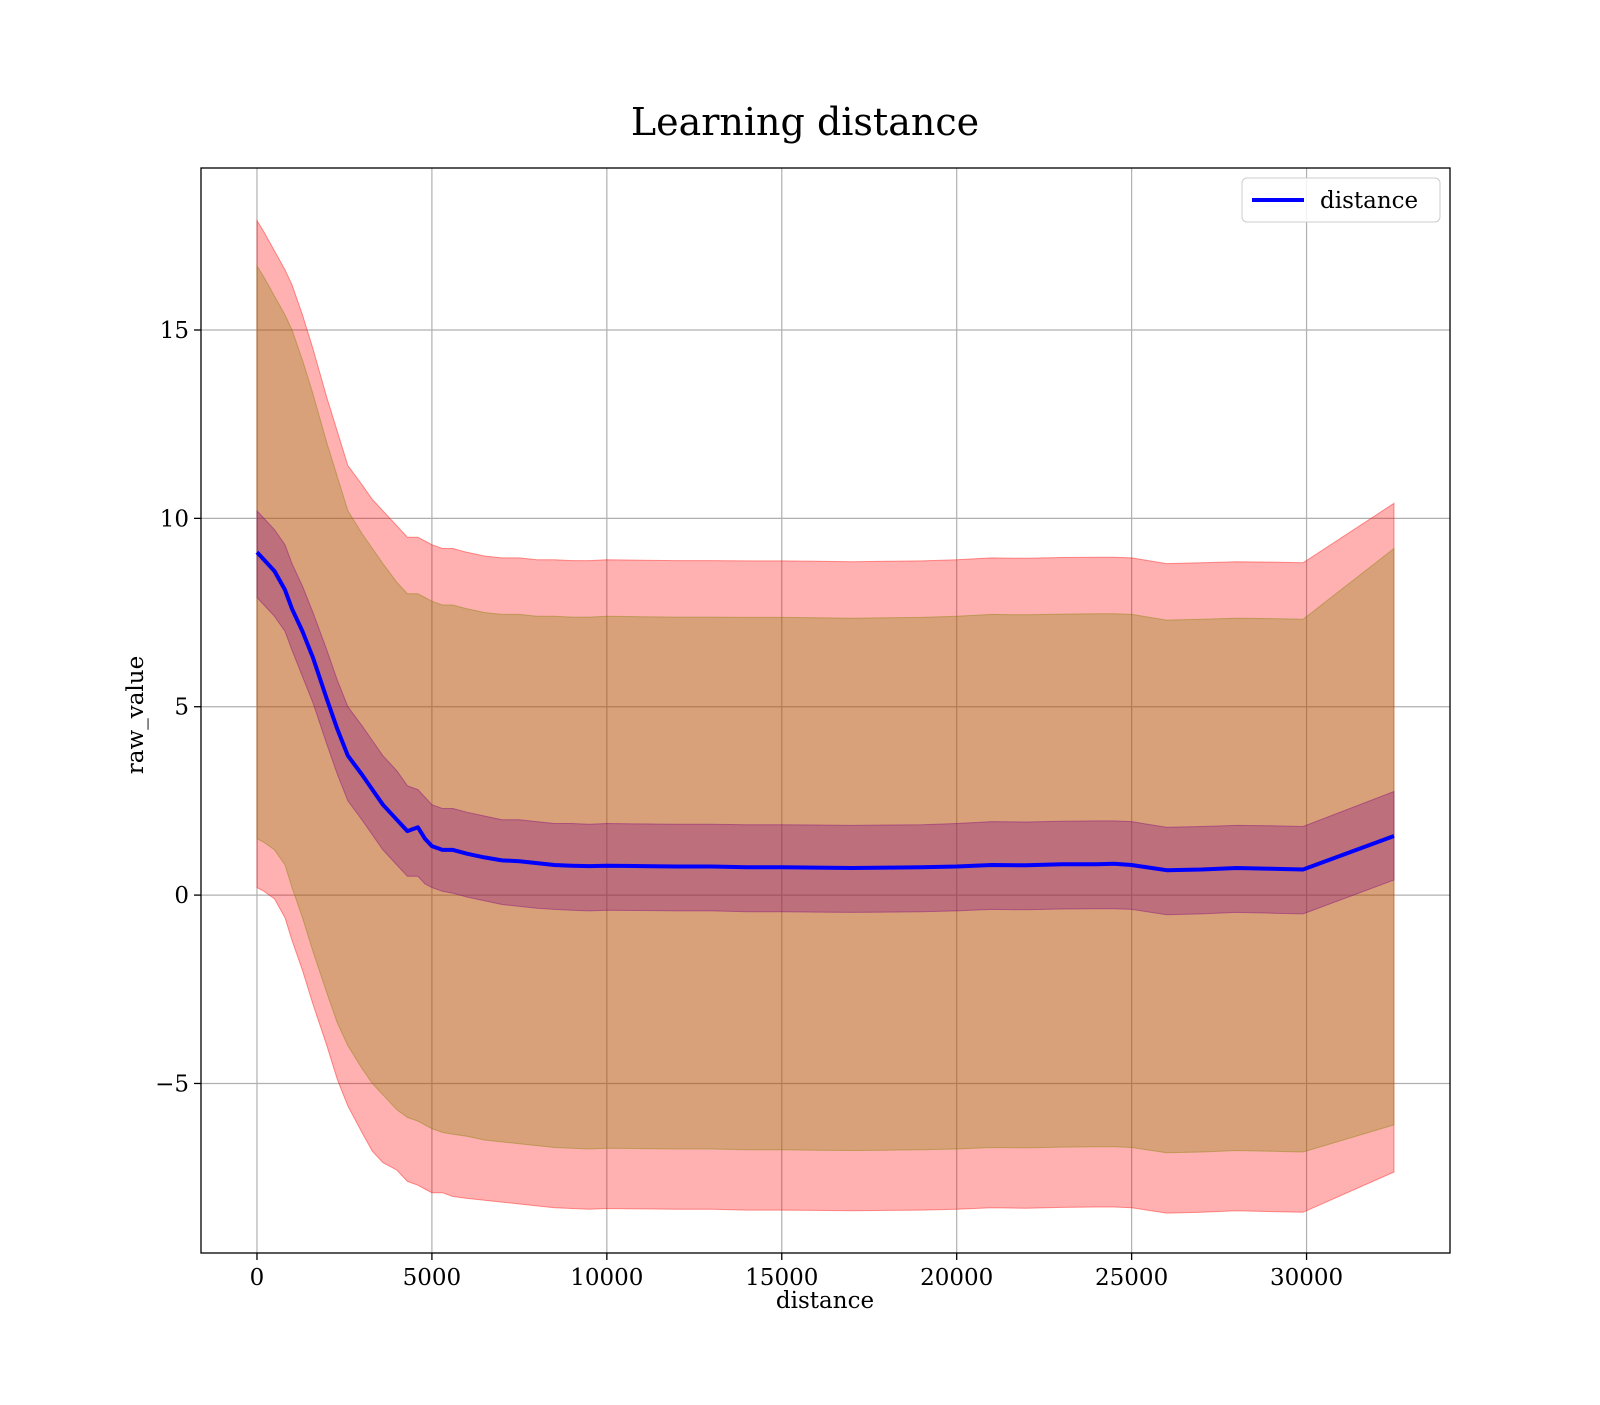 The width and height of the screenshot is (1600, 1405). I want to click on legend-box, so click(1341, 200).